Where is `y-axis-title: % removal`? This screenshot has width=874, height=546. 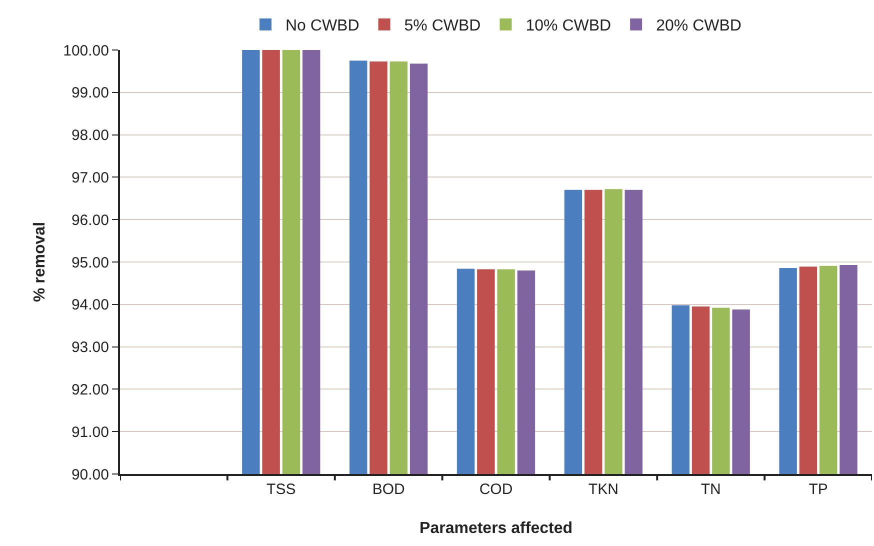 y-axis-title: % removal is located at coordinates (40, 262).